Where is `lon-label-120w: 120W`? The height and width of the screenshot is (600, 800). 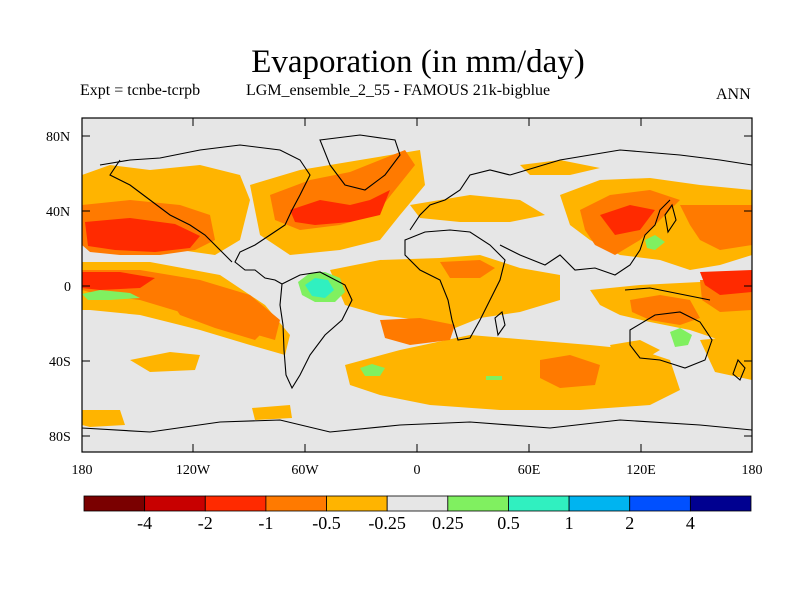 lon-label-120w: 120W is located at coordinates (193, 470).